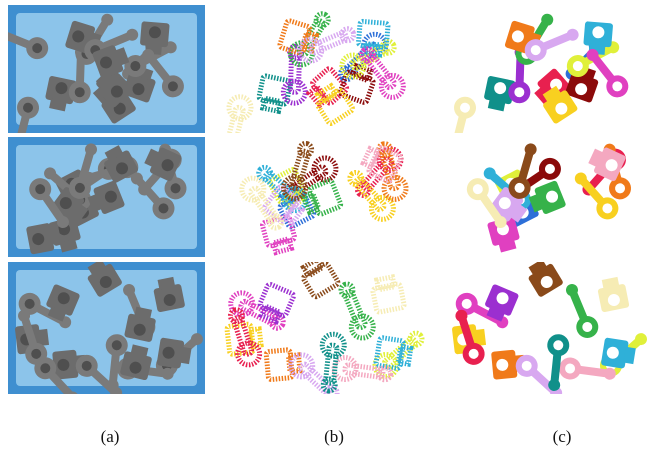  Describe the element at coordinates (334, 436) in the screenshot. I see `panel-label: (b)` at that location.